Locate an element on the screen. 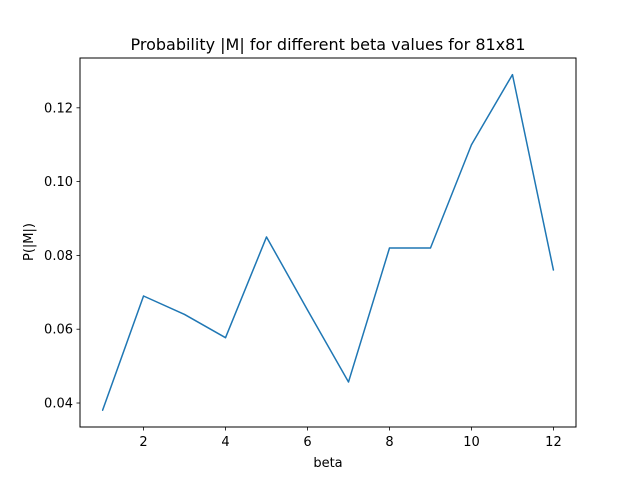  y-tick-label: 0.10 is located at coordinates (58, 182).